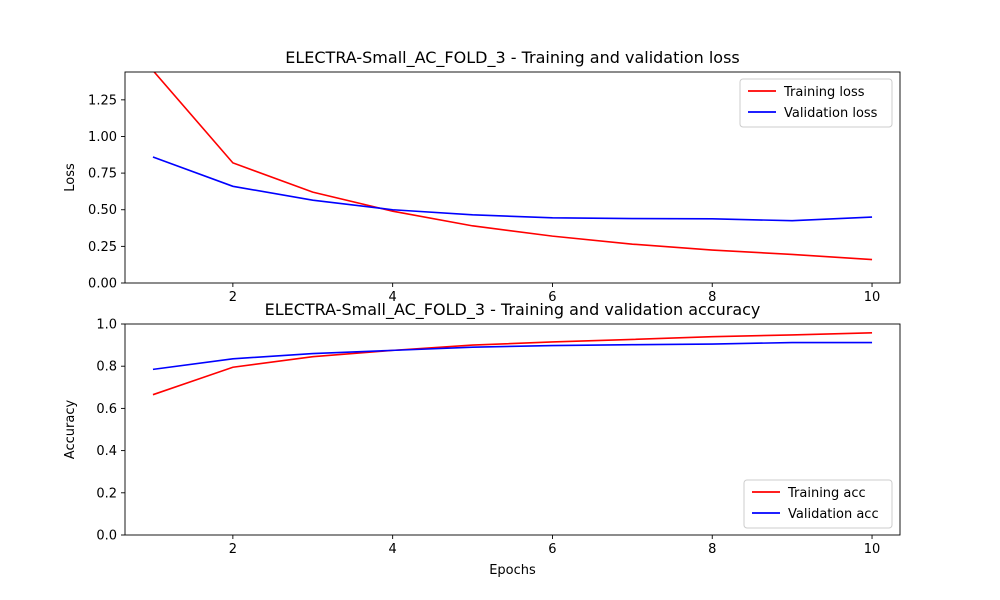  Describe the element at coordinates (102, 210) in the screenshot. I see `y-tick-label: 0.50` at that location.